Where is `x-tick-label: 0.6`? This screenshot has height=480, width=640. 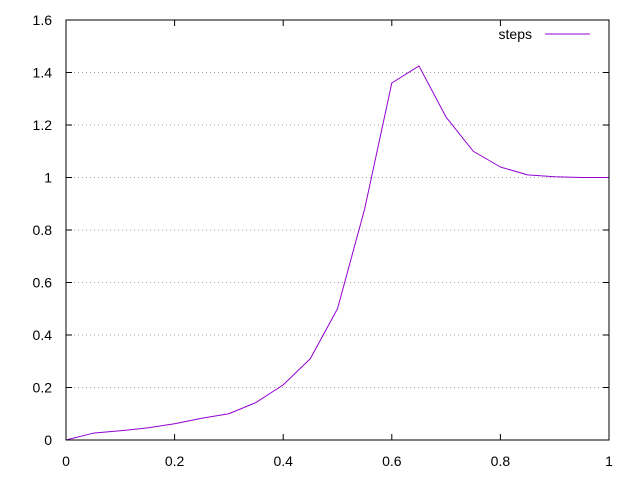
x-tick-label: 0.6 is located at coordinates (392, 461).